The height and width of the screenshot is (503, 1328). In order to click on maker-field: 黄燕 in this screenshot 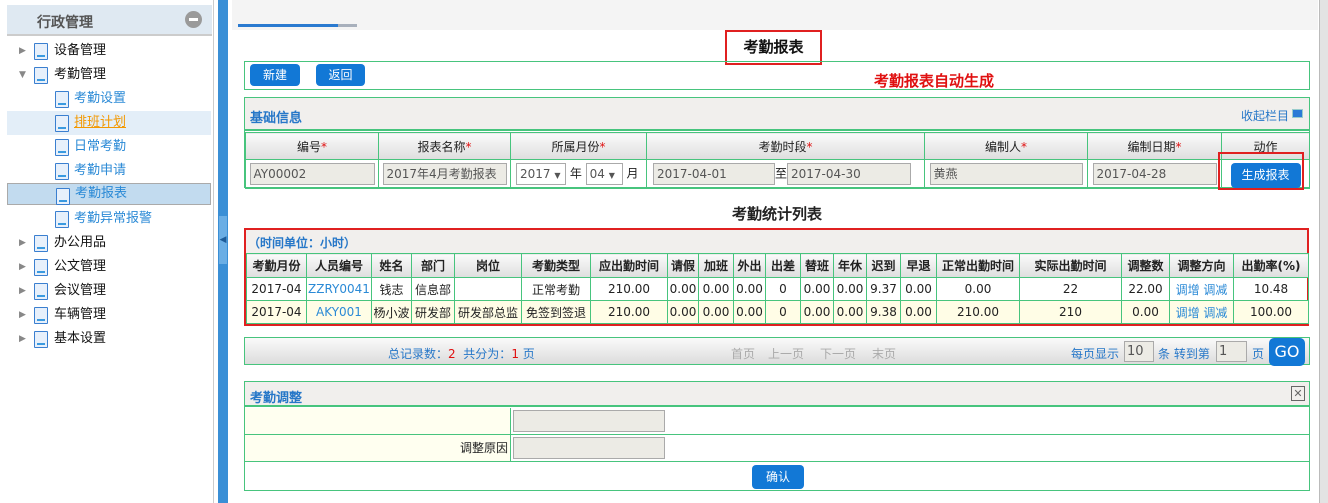, I will do `click(1006, 174)`.